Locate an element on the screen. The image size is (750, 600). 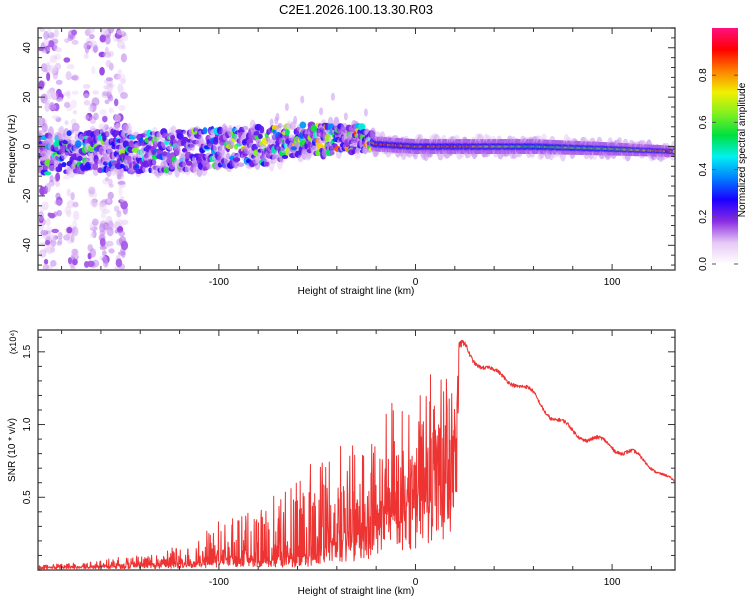
colorbar-ticks: 0.0 0.2 0.4 0.6 0.8 is located at coordinates (718, 169).